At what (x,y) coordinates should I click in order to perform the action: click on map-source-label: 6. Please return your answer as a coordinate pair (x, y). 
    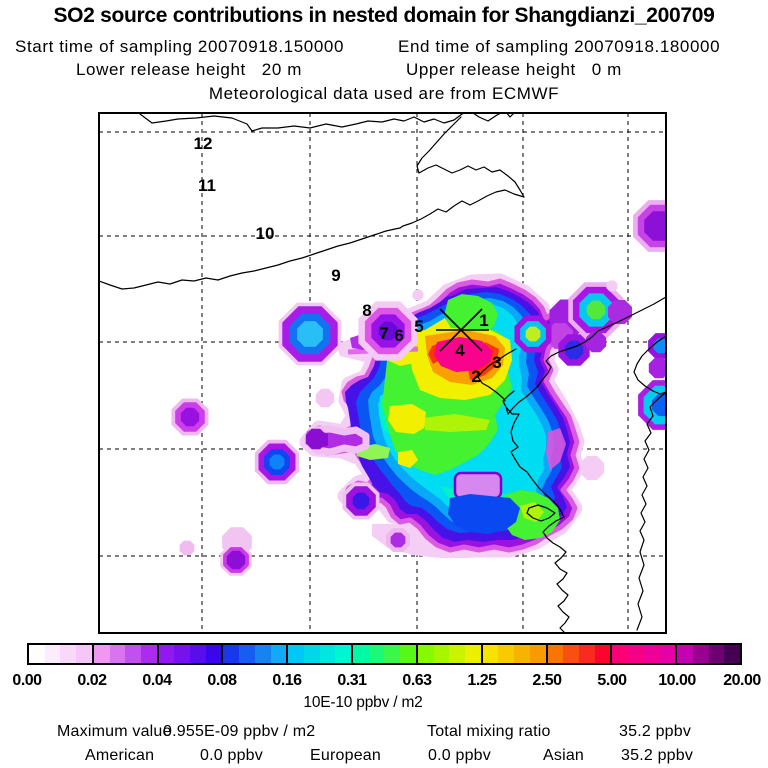
    Looking at the image, I should click on (399, 335).